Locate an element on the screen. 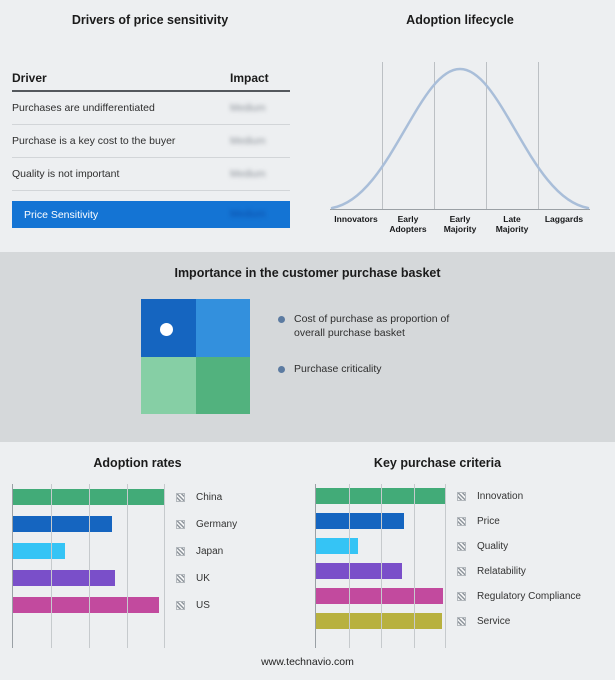 This screenshot has width=615, height=680. stage-label: Early Adopters is located at coordinates (408, 224).